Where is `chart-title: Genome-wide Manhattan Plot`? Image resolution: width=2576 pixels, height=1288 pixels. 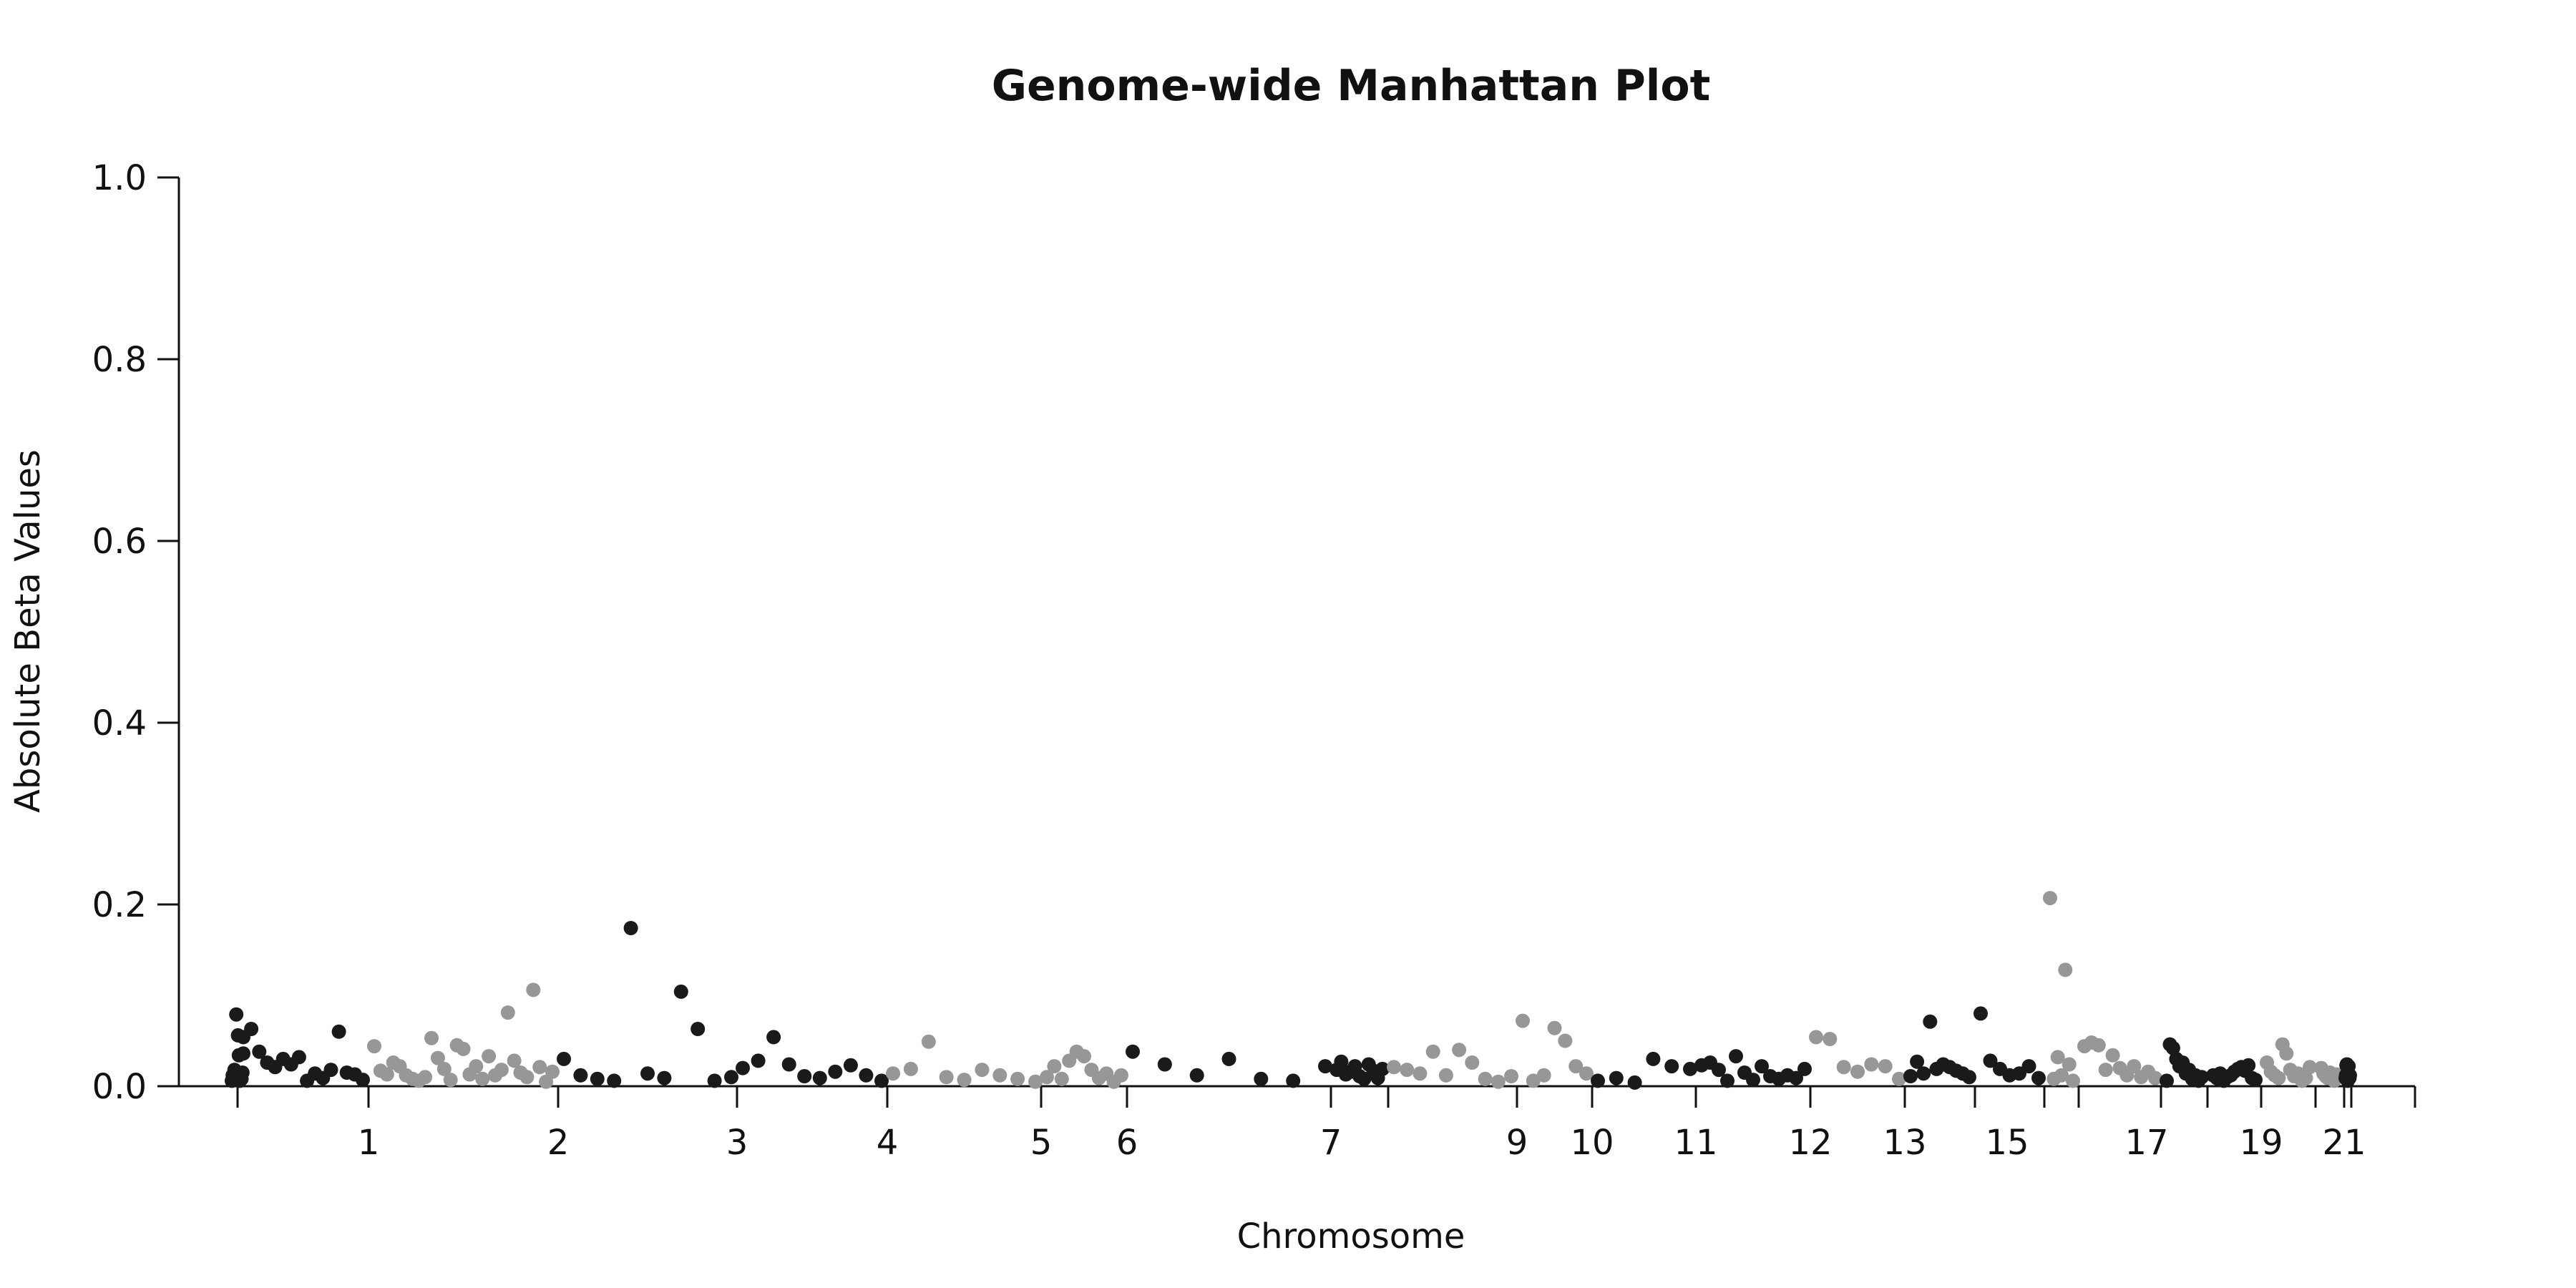
chart-title: Genome-wide Manhattan Plot is located at coordinates (1351, 86).